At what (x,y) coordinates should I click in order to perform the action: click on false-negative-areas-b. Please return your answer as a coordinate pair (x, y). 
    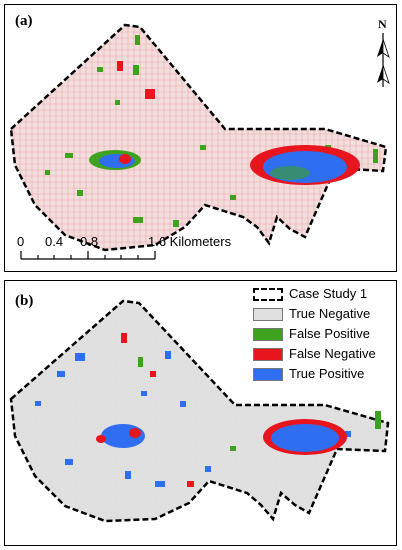
    Looking at the image, I should click on (157, 410).